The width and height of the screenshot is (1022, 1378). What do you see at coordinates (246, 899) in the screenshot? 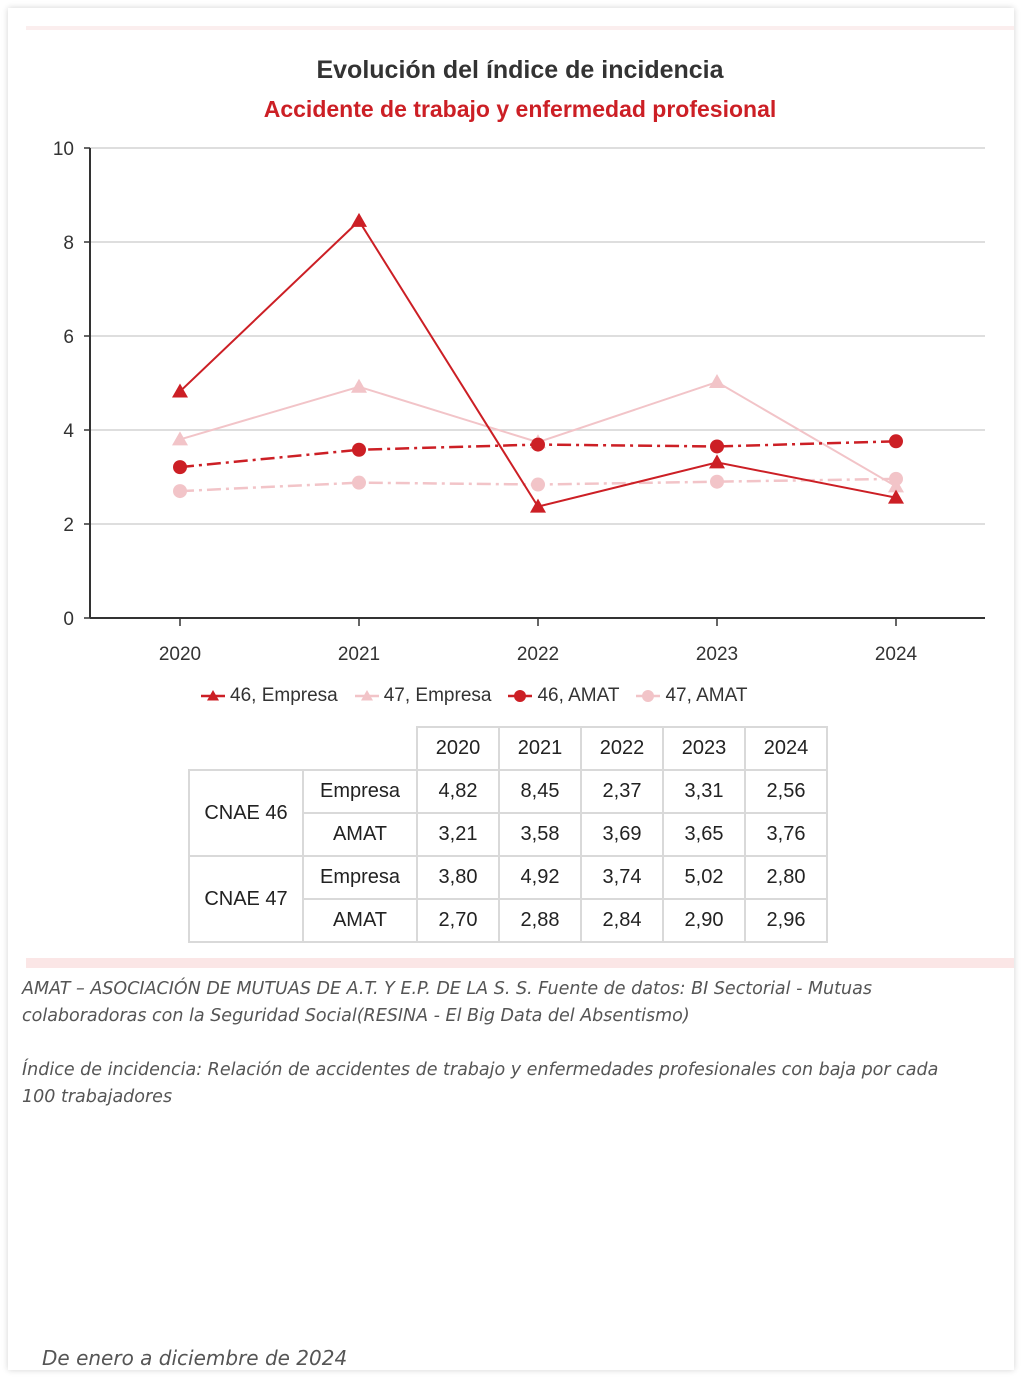
I see `table-group-label: CNAE 47` at bounding box center [246, 899].